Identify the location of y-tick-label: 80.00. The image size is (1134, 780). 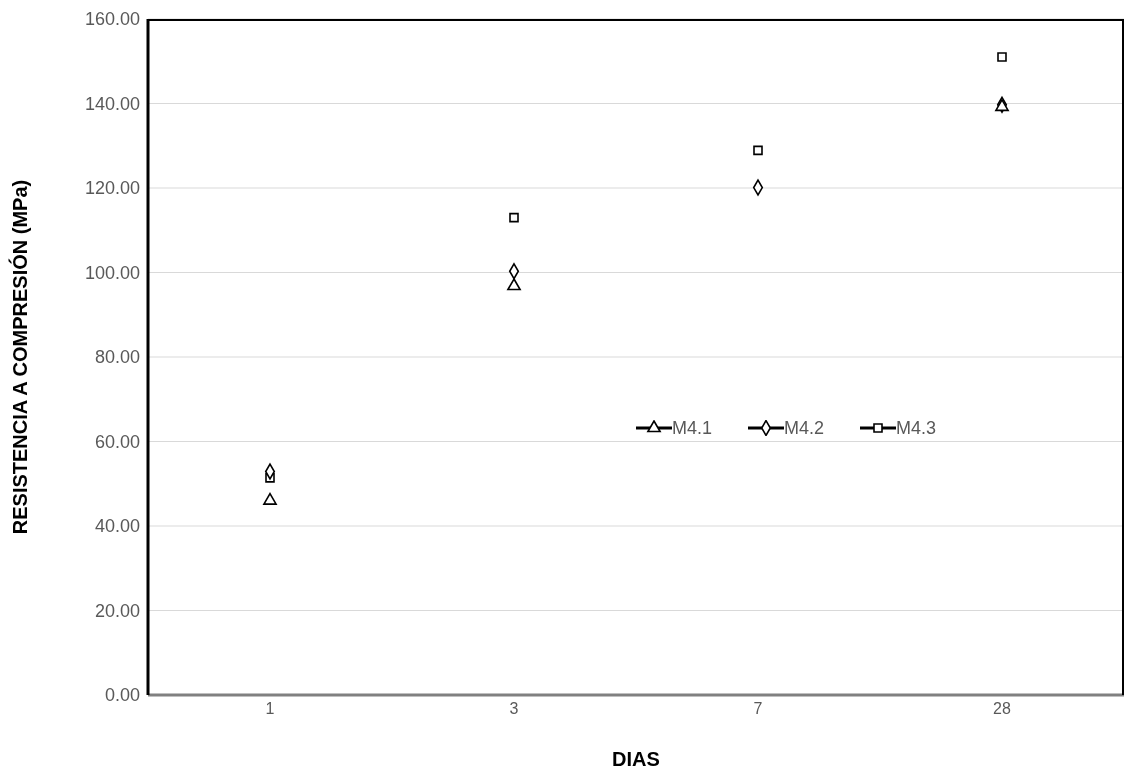
(117, 357).